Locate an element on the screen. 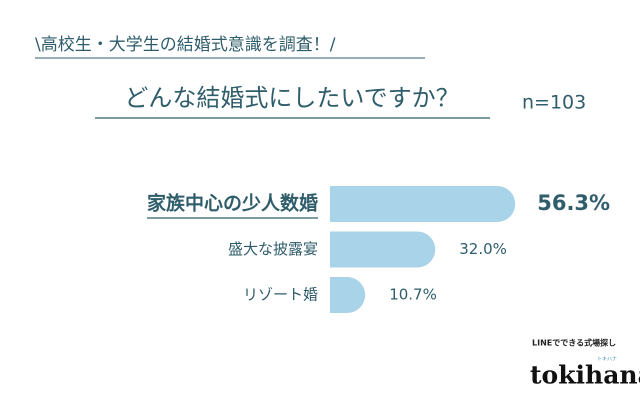  category-label: 盛大な披露宴 is located at coordinates (273, 249).